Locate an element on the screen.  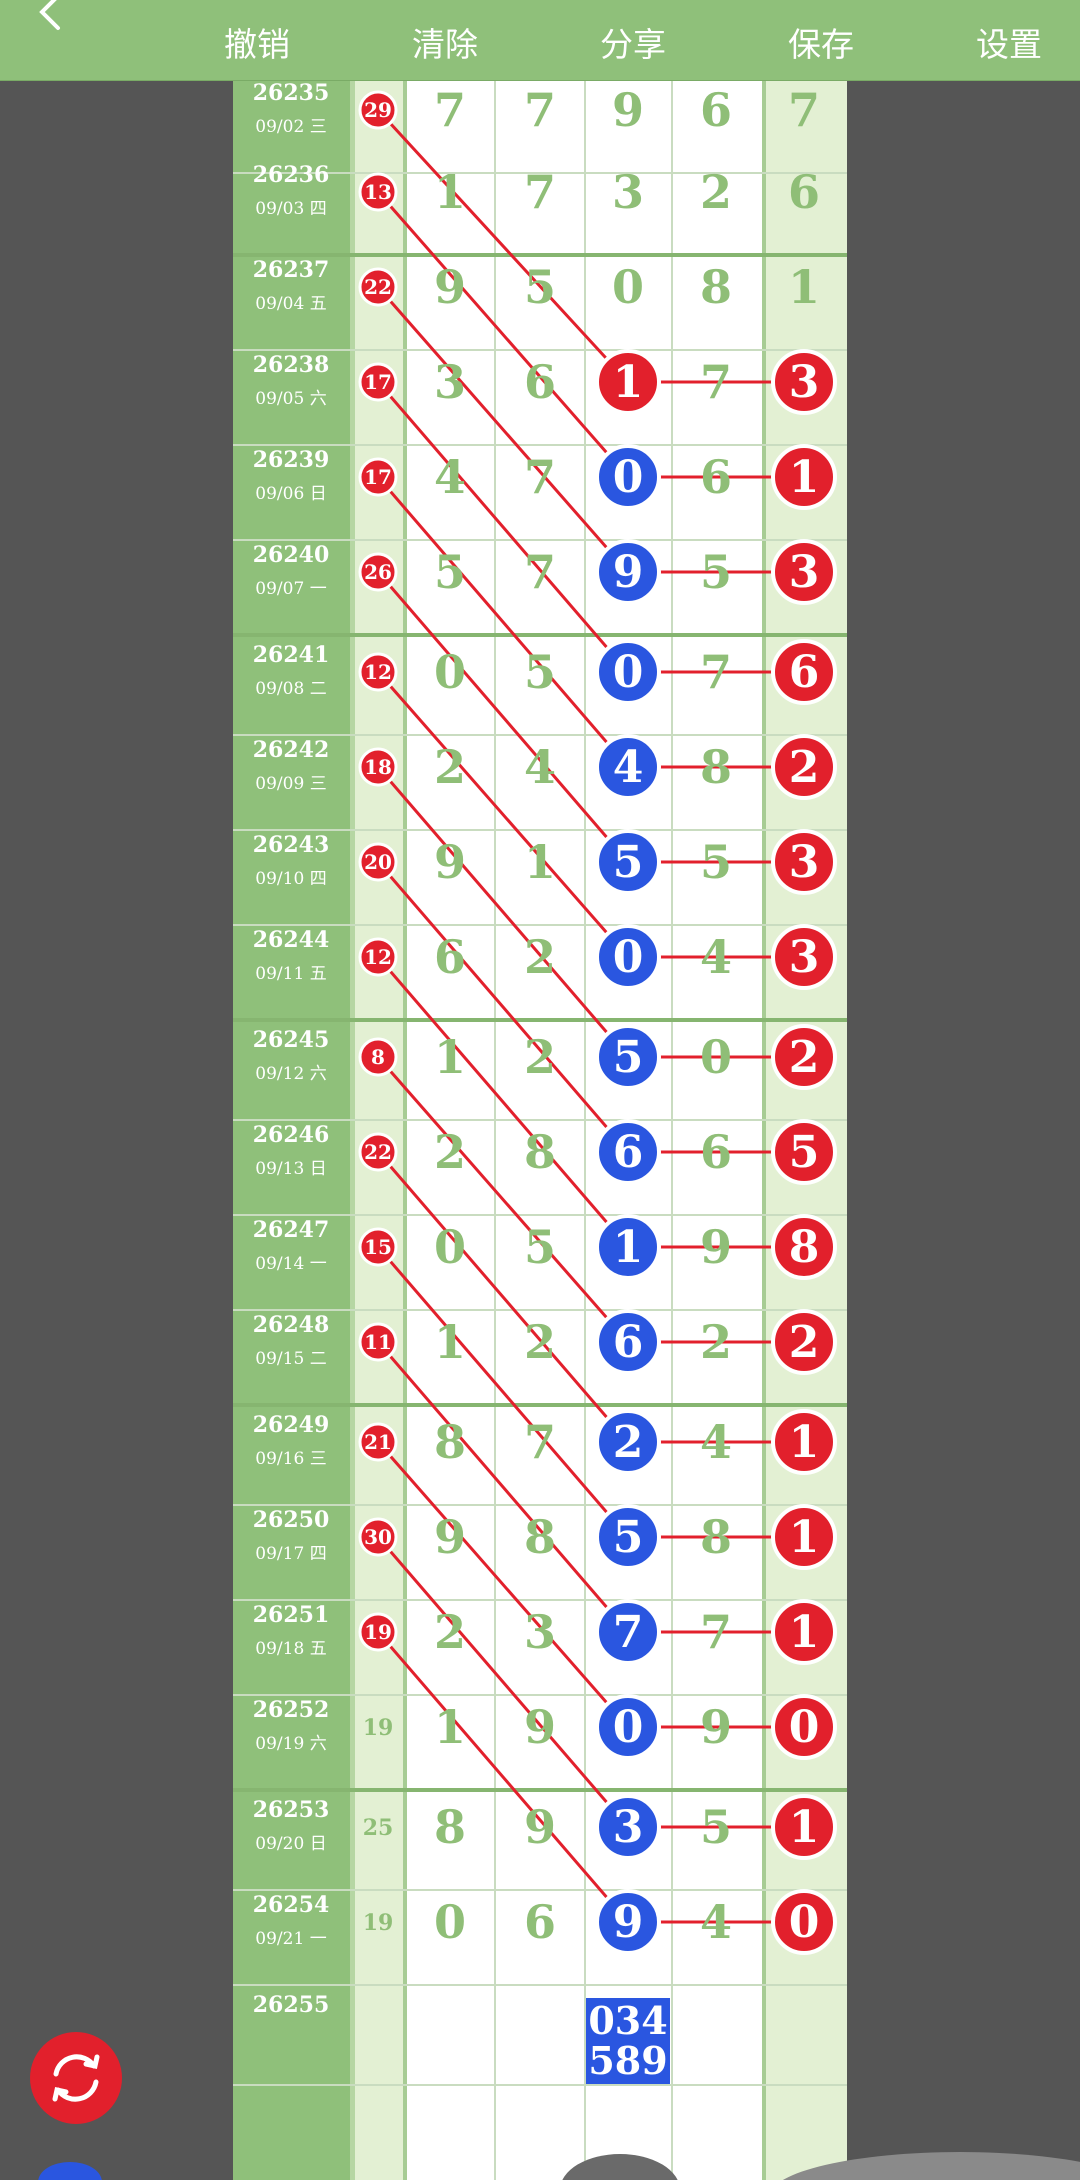
issue-date: 09/10 四 is located at coordinates (290, 879).